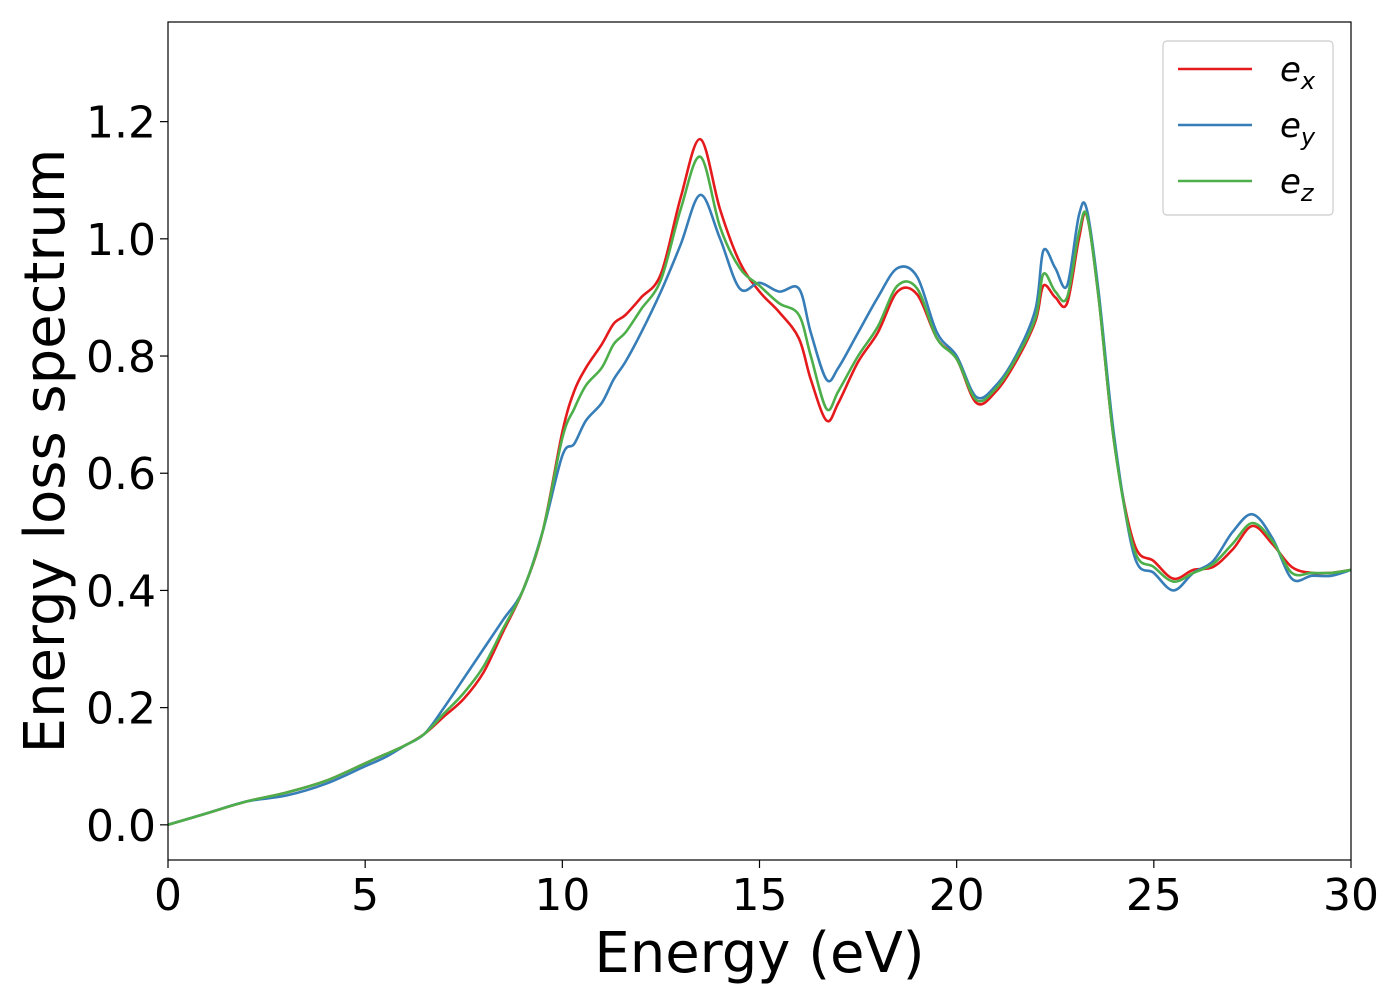 This screenshot has width=1400, height=1000. I want to click on legend-subscript: y, so click(1308, 137).